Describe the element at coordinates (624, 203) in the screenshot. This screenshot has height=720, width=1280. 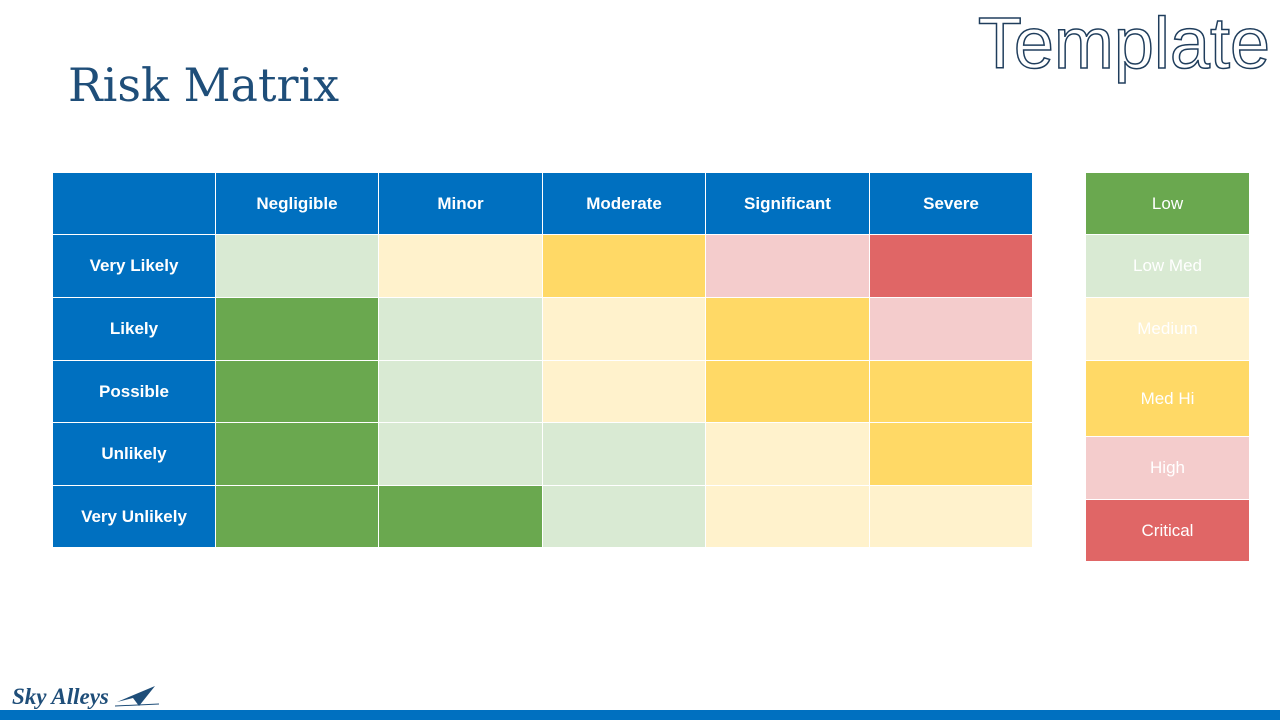
I see `column-header: Moderate` at that location.